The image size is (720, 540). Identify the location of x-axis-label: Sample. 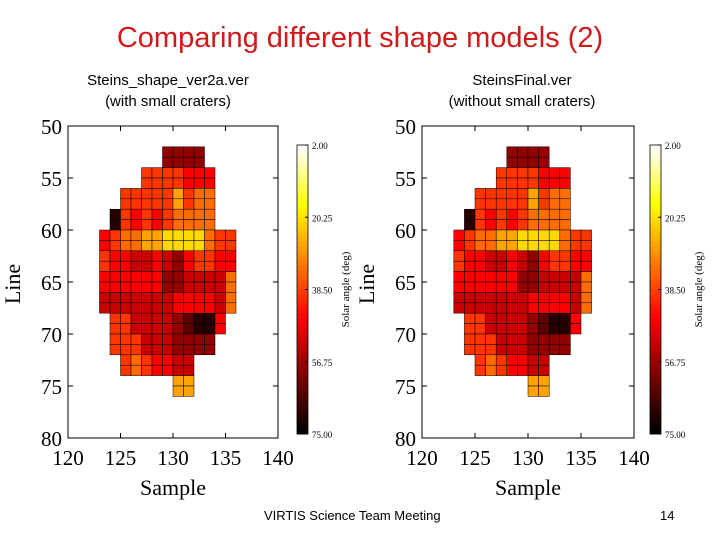
(173, 487).